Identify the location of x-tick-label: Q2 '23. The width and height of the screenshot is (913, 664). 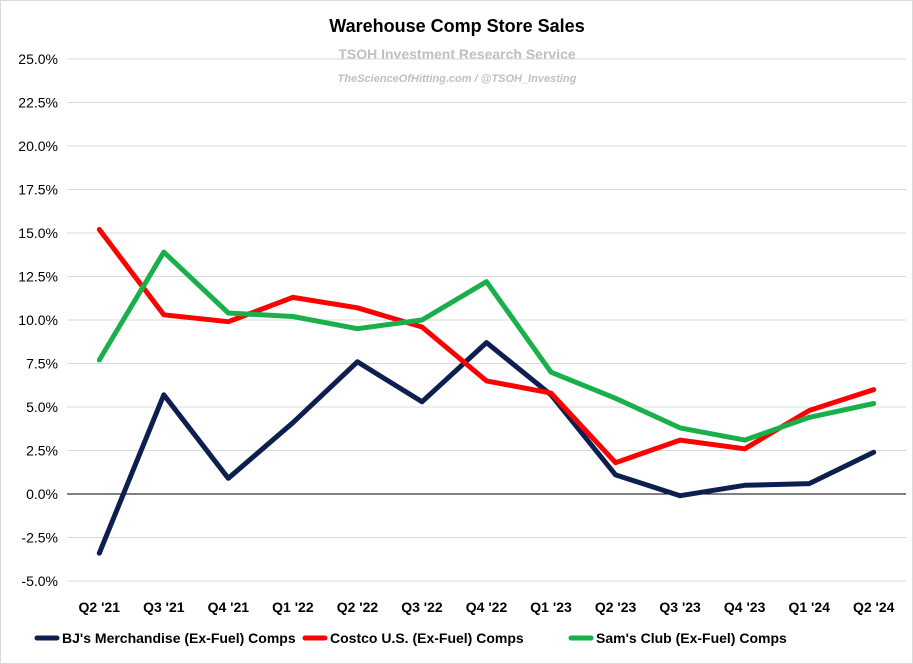
(616, 607).